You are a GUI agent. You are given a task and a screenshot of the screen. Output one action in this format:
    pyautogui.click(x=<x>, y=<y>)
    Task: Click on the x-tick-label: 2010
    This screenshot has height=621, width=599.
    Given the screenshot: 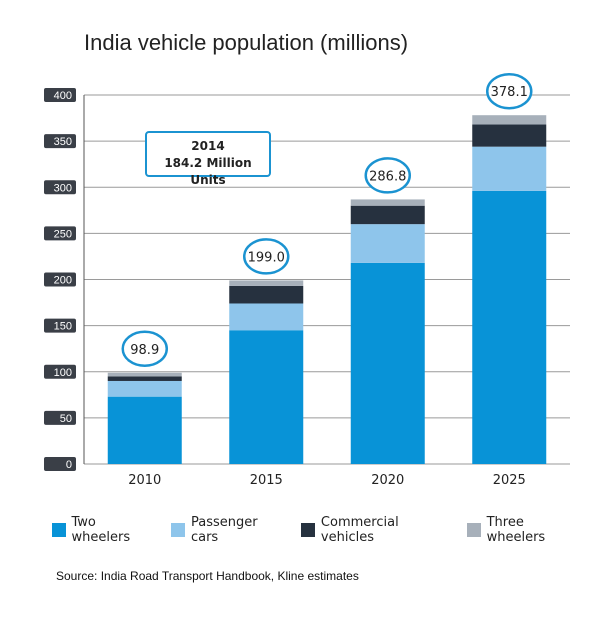 What is the action you would take?
    pyautogui.click(x=144, y=480)
    